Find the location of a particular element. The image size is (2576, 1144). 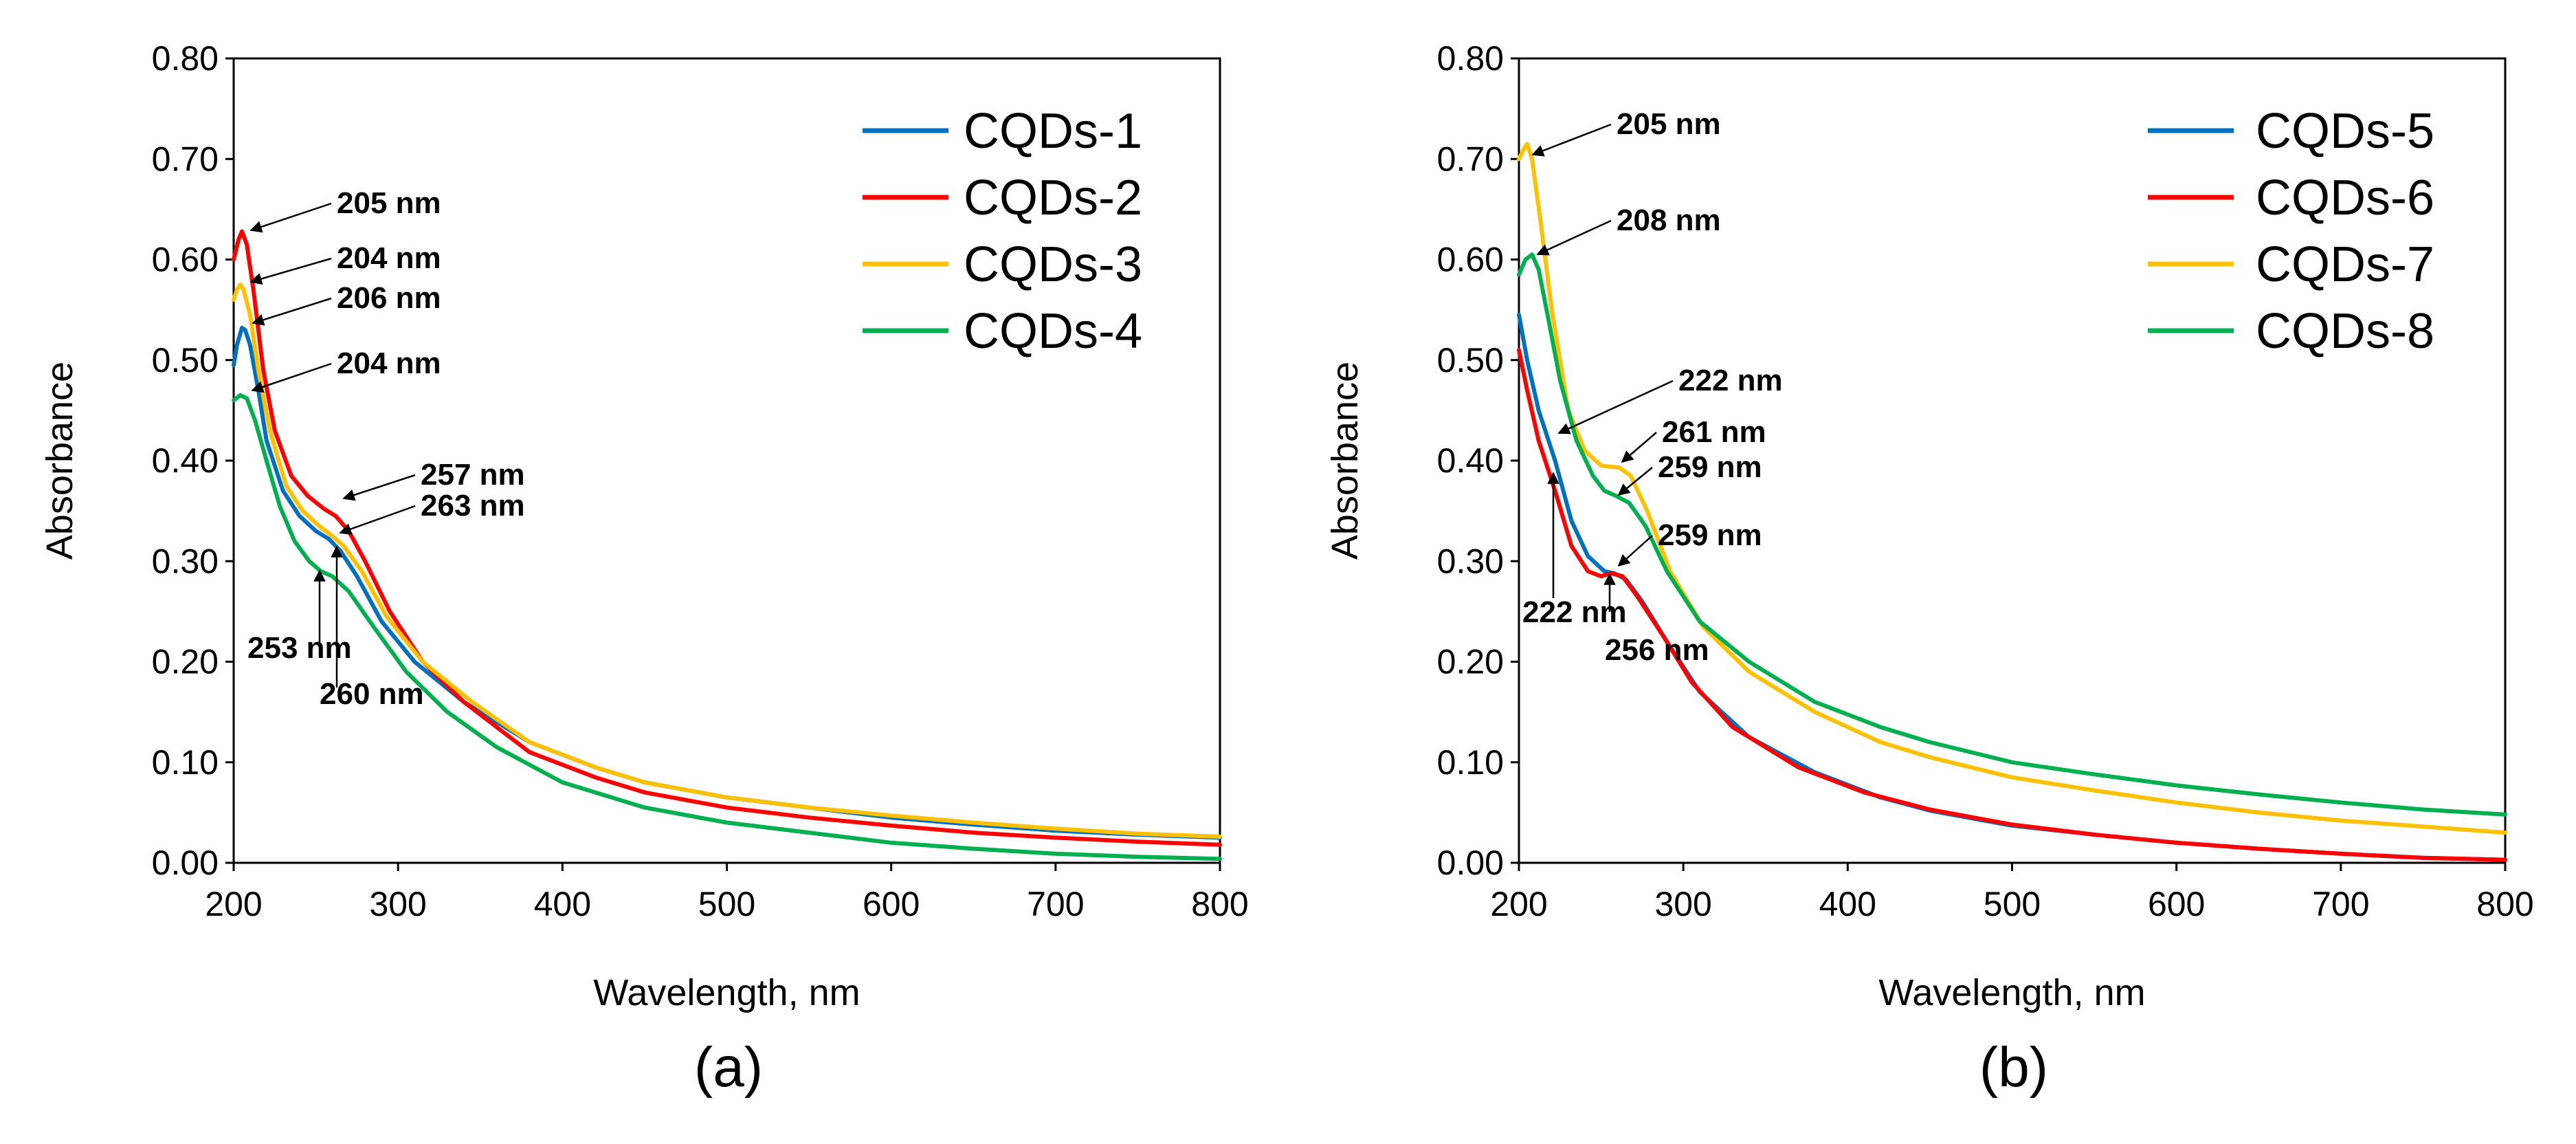

annotation-label: 260 nm is located at coordinates (372, 694).